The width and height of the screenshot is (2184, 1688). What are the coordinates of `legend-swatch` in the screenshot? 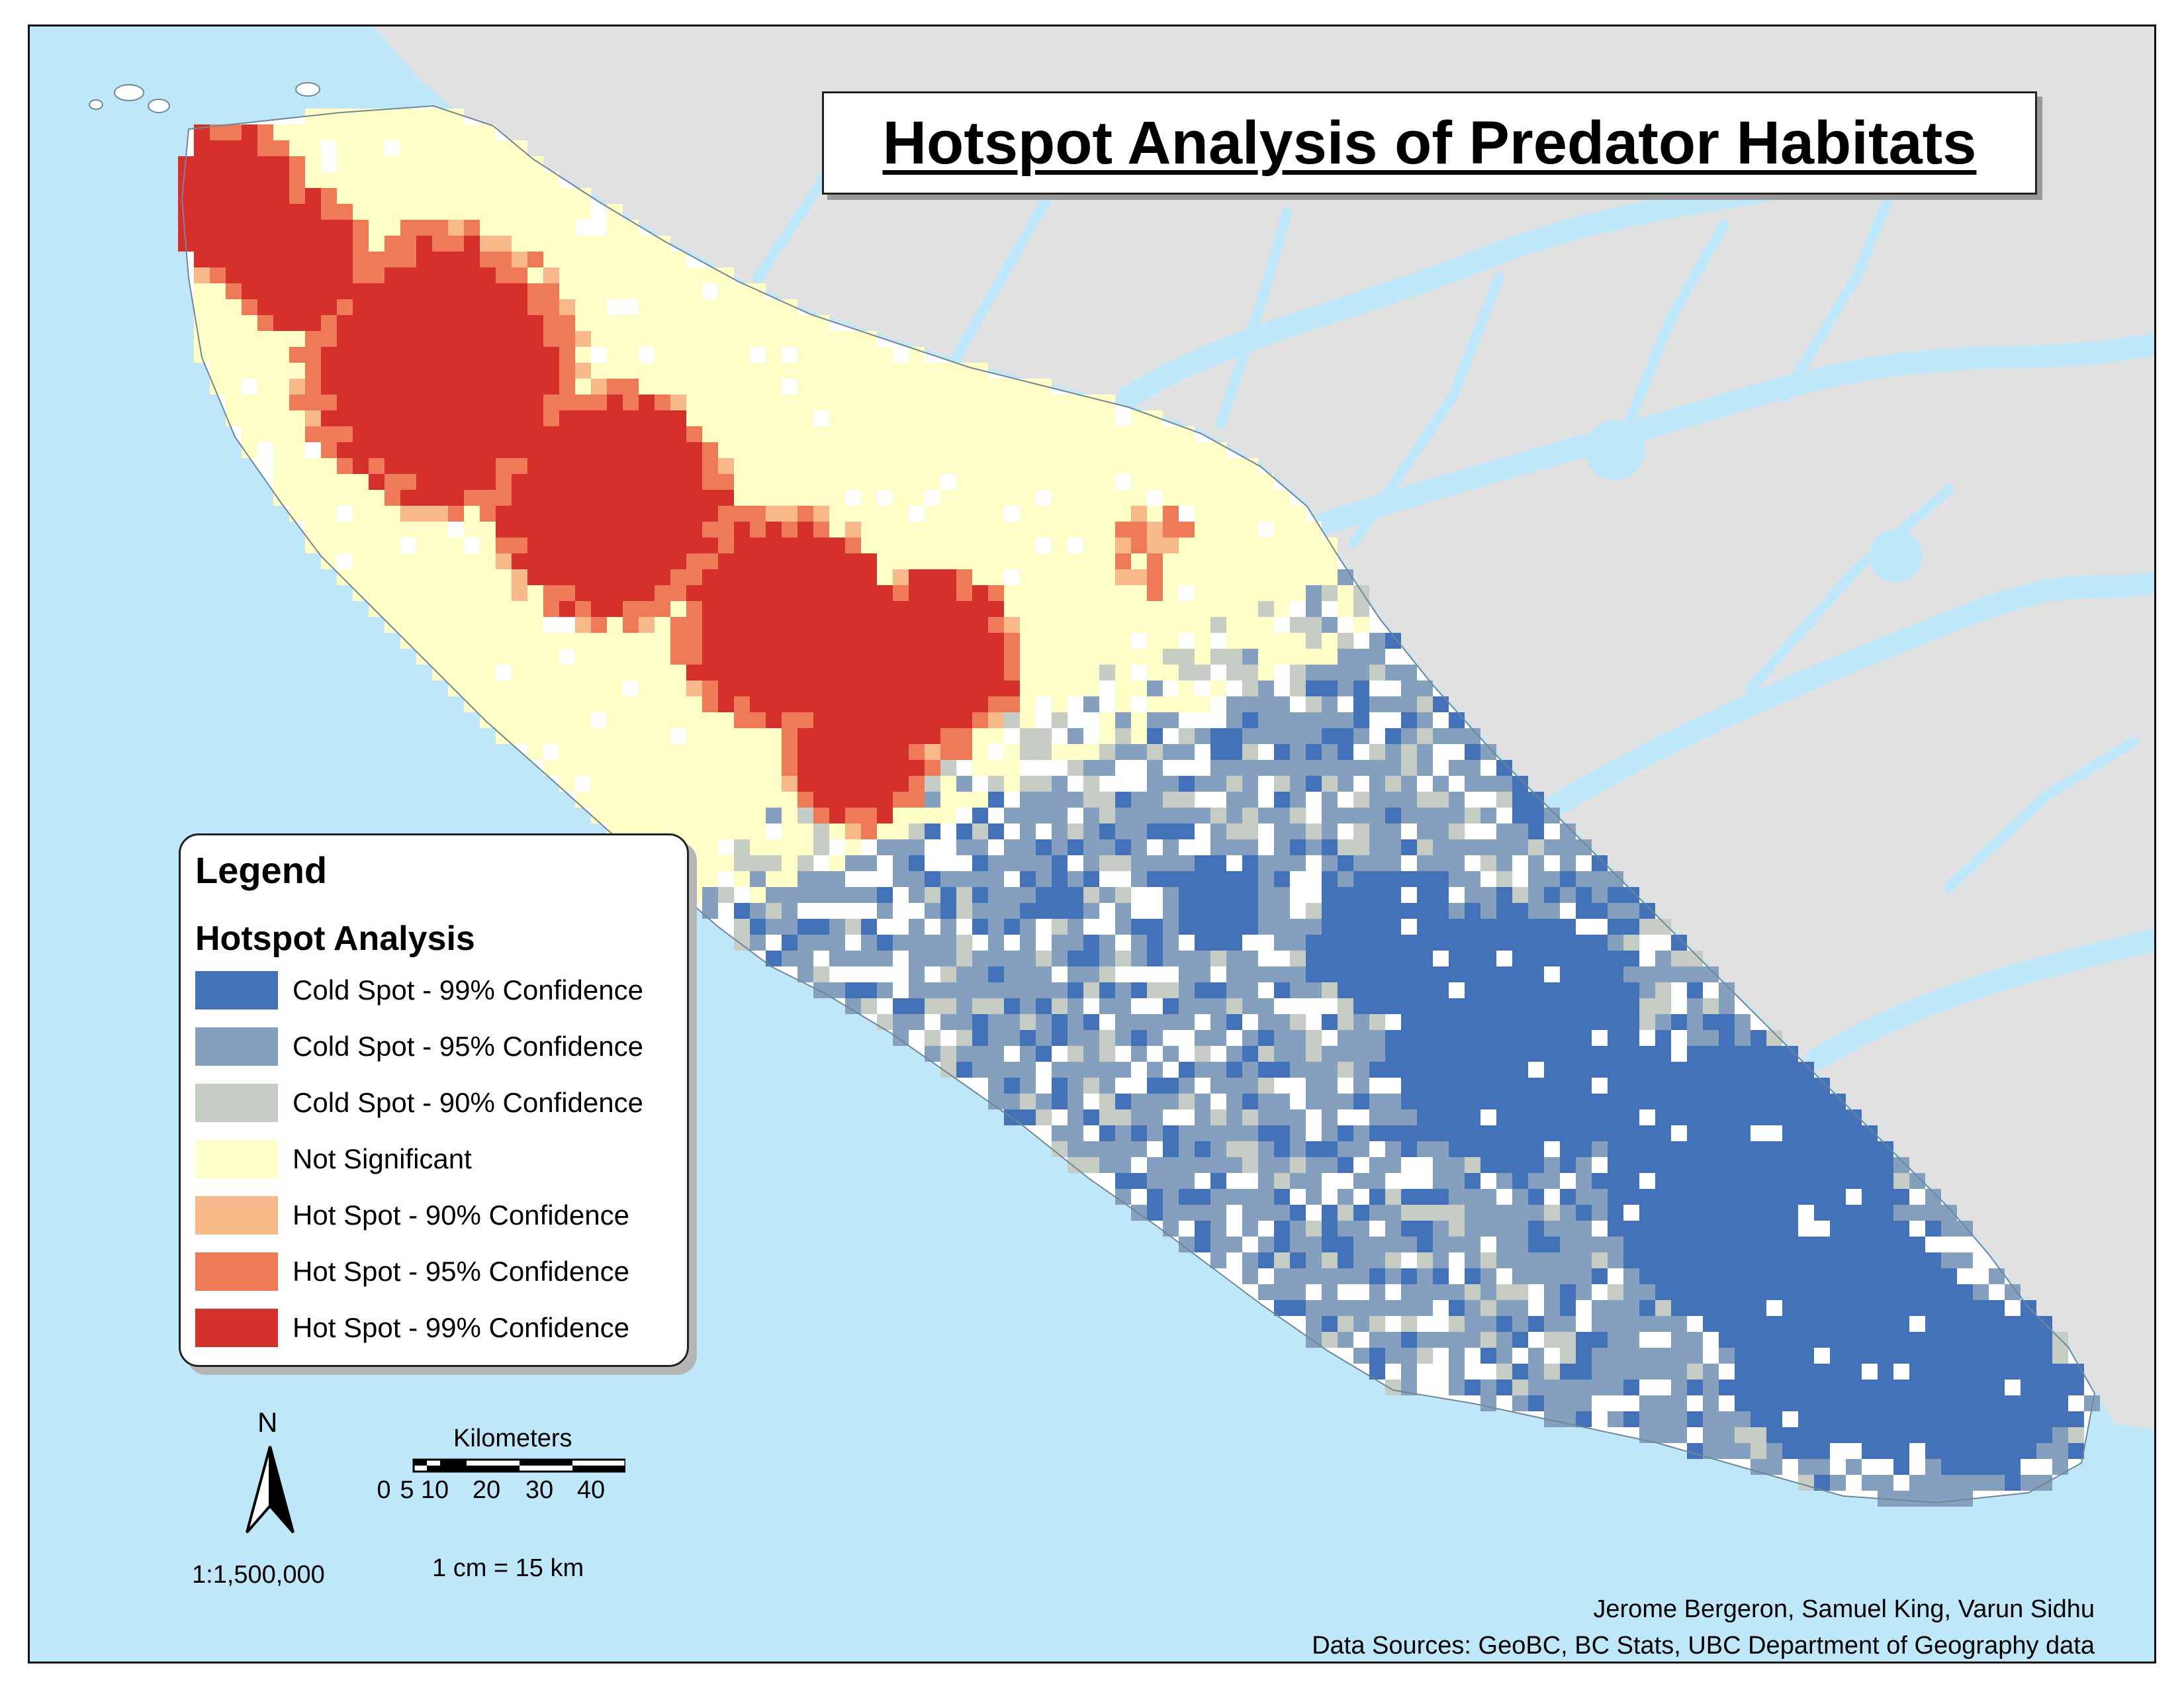 It's located at (236, 1103).